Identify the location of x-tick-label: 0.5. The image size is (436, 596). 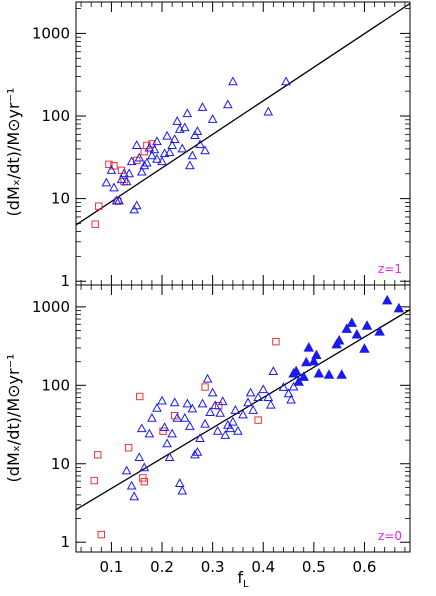
(314, 567).